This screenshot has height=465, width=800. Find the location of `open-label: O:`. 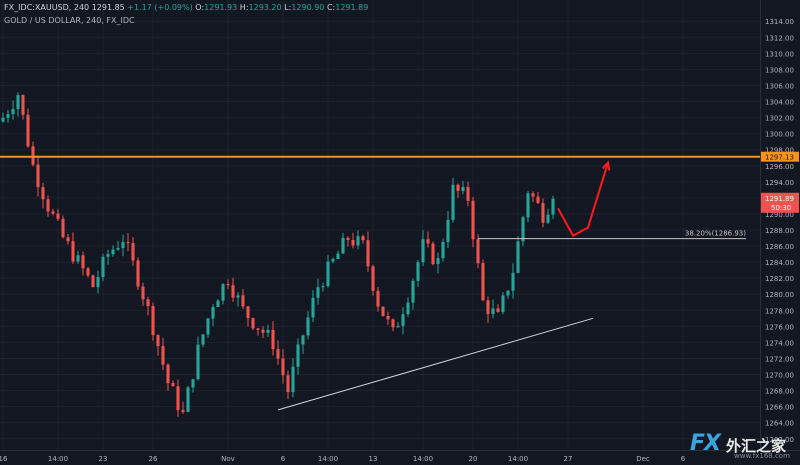

open-label: O: is located at coordinates (200, 7).